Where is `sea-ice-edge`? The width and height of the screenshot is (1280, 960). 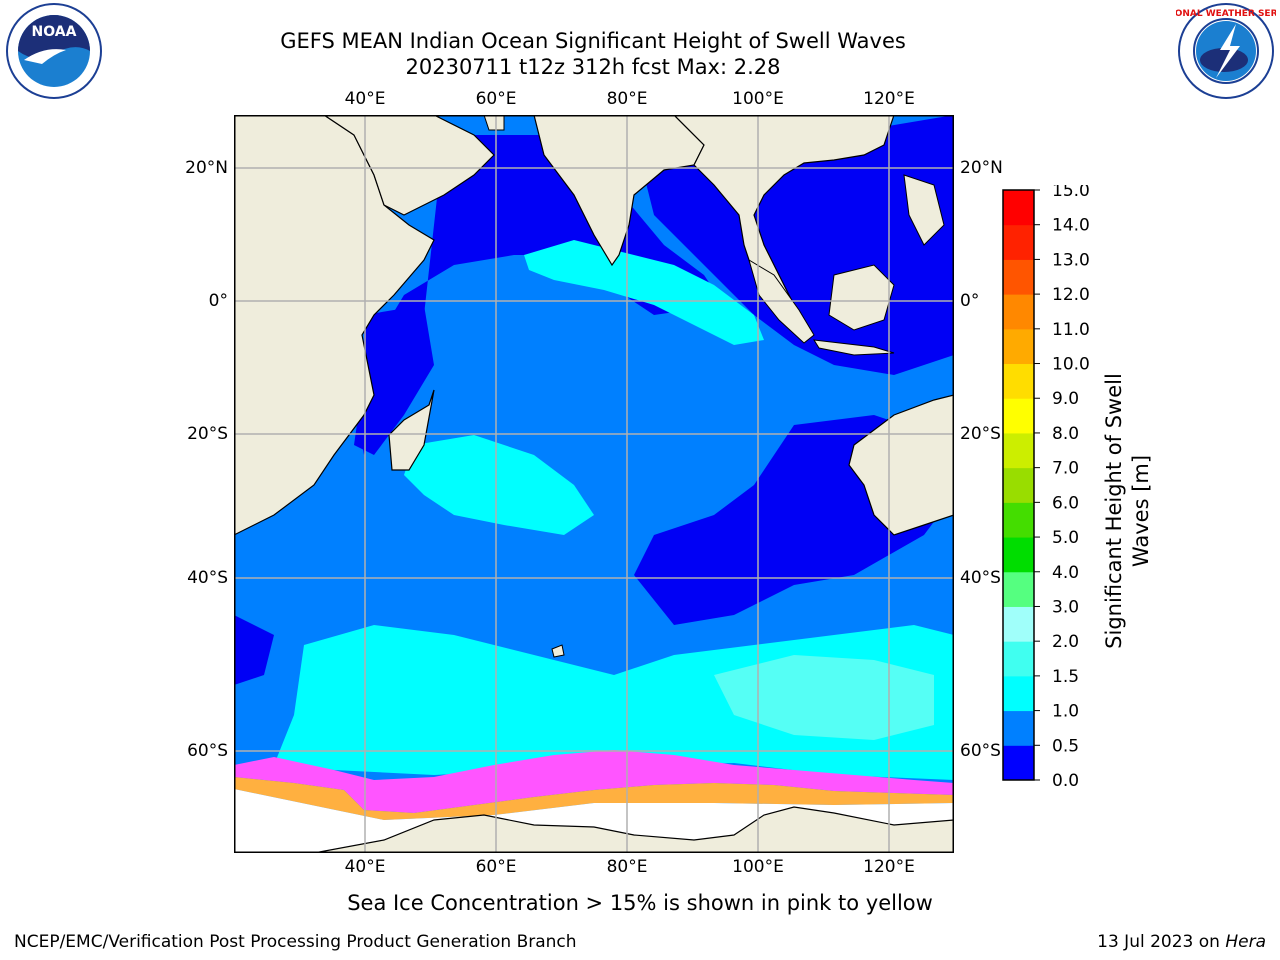
sea-ice-edge is located at coordinates (594, 798).